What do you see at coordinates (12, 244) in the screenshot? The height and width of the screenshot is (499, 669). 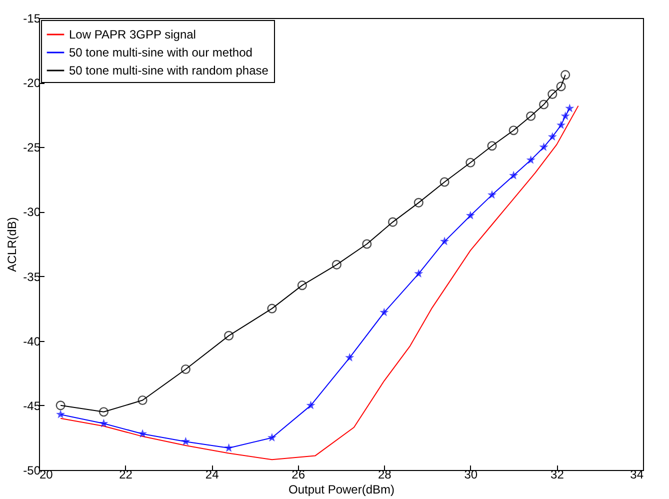 I see `y-axis-title: ACLR(dB)` at bounding box center [12, 244].